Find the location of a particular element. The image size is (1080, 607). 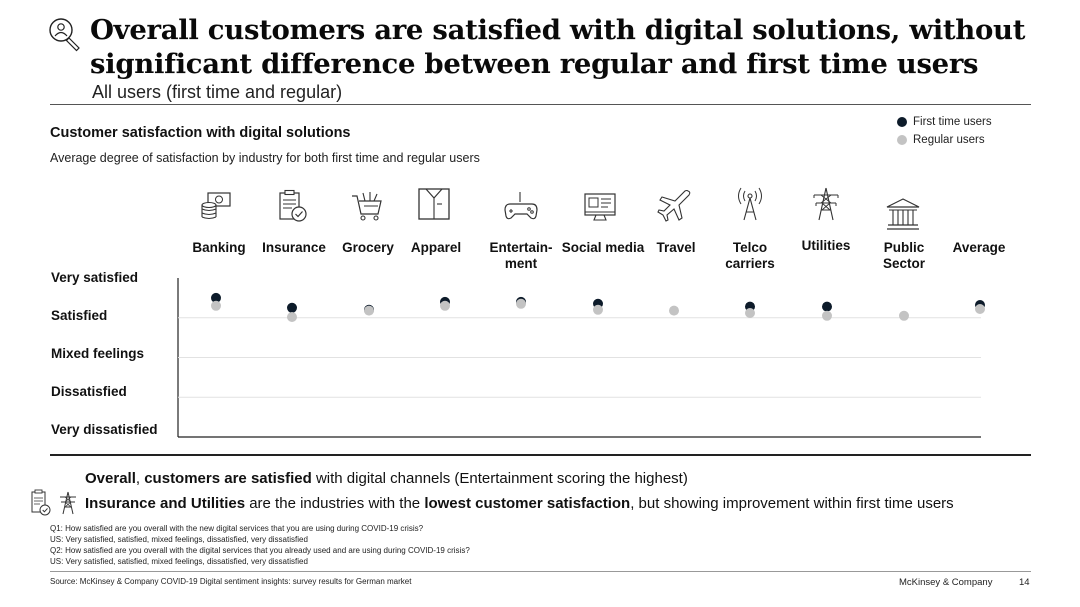

category-label-insurance: Insurance is located at coordinates (294, 248).